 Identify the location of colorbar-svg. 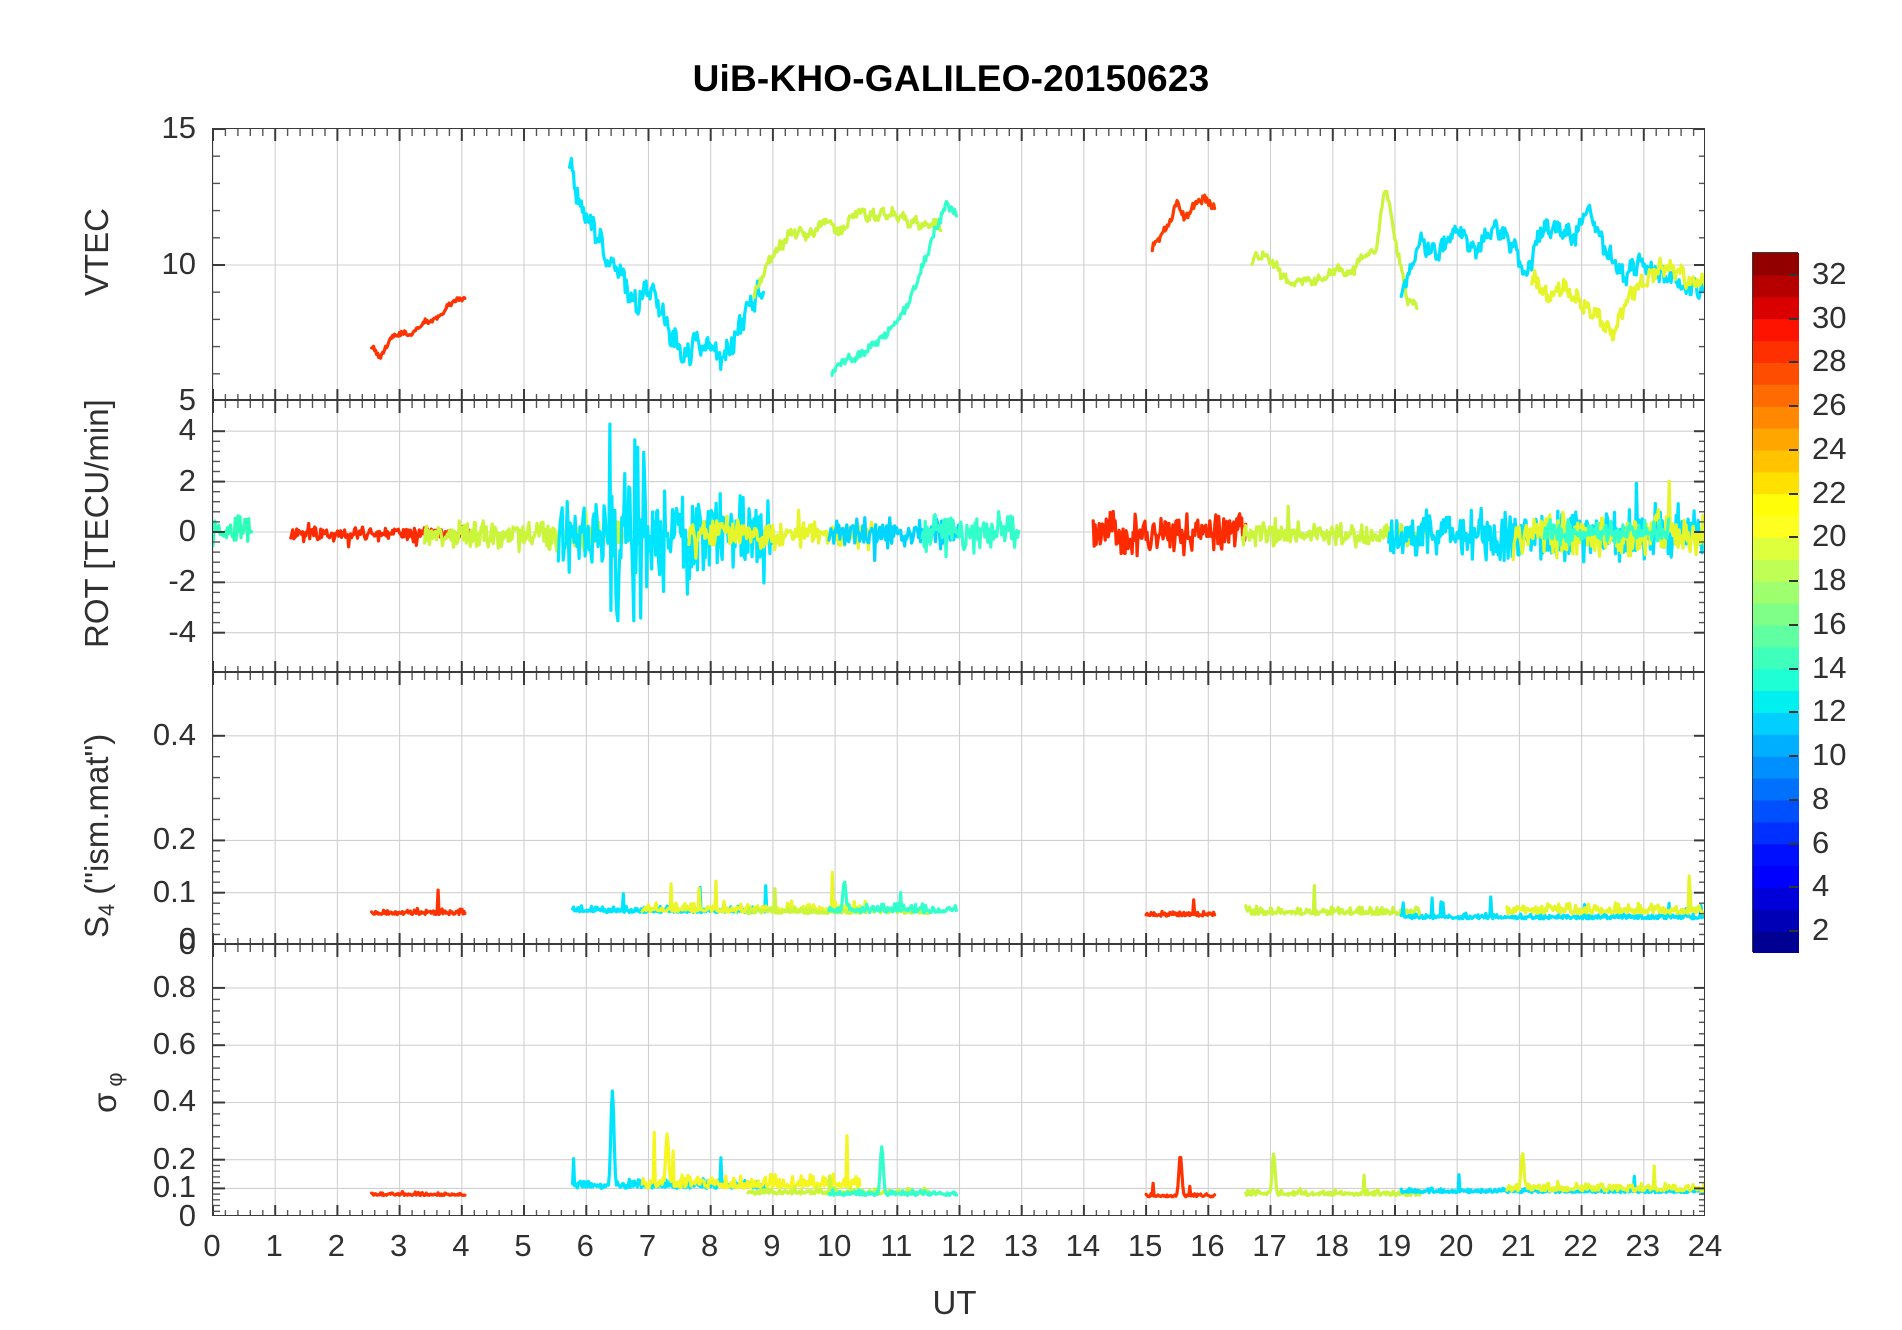
(1776, 603).